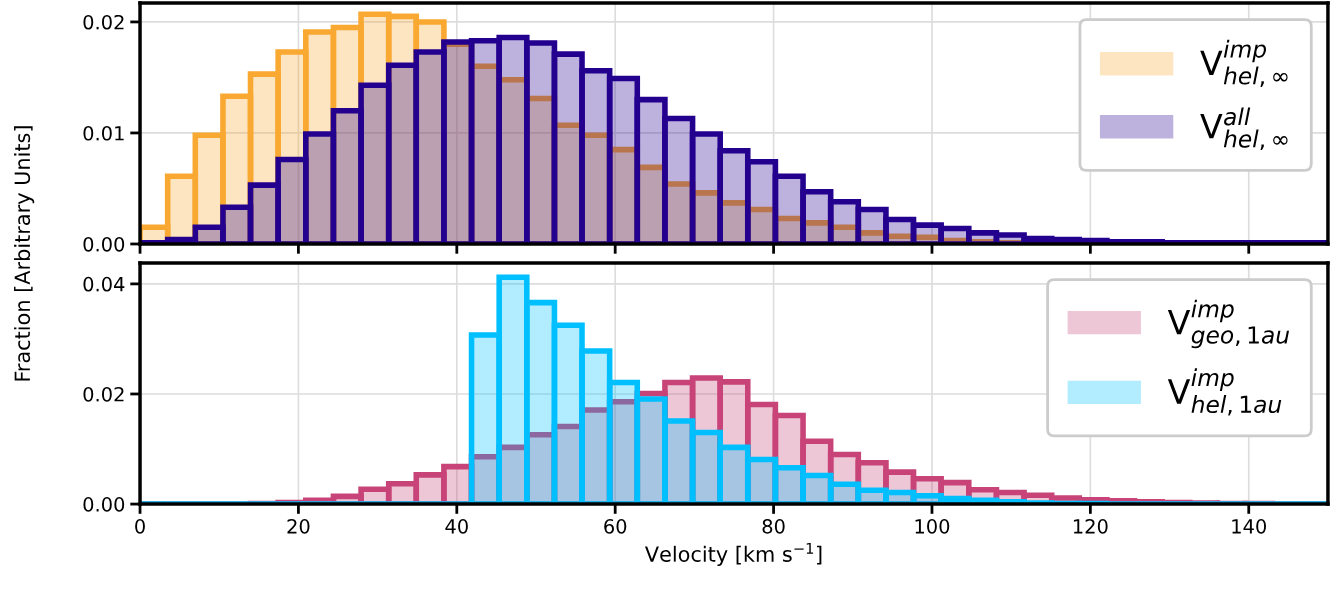  What do you see at coordinates (456, 526) in the screenshot?
I see `x-tick-label: 40` at bounding box center [456, 526].